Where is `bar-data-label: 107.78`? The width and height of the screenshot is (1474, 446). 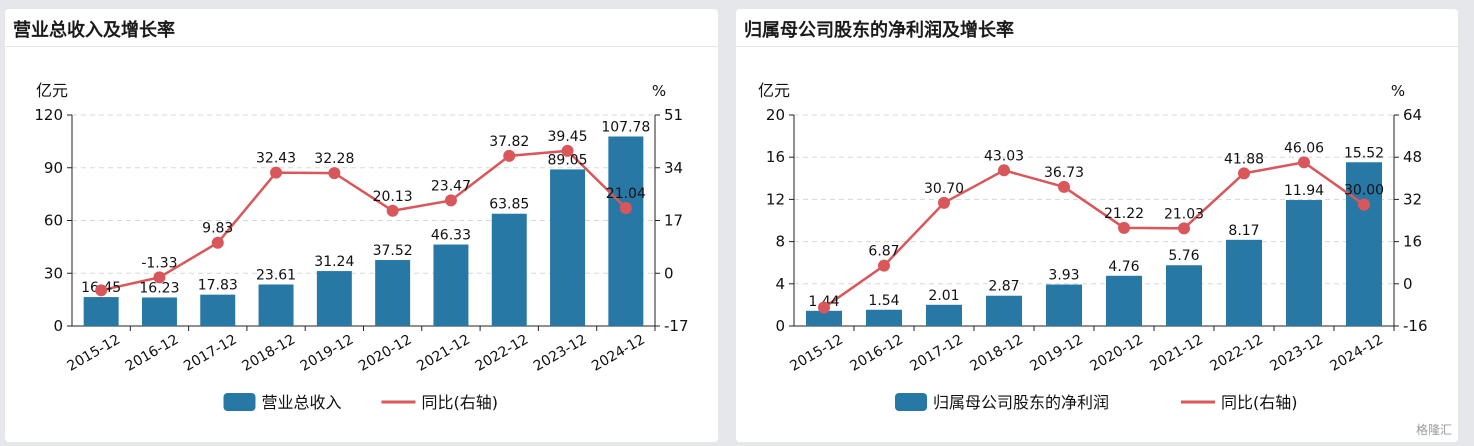 bar-data-label: 107.78 is located at coordinates (625, 127).